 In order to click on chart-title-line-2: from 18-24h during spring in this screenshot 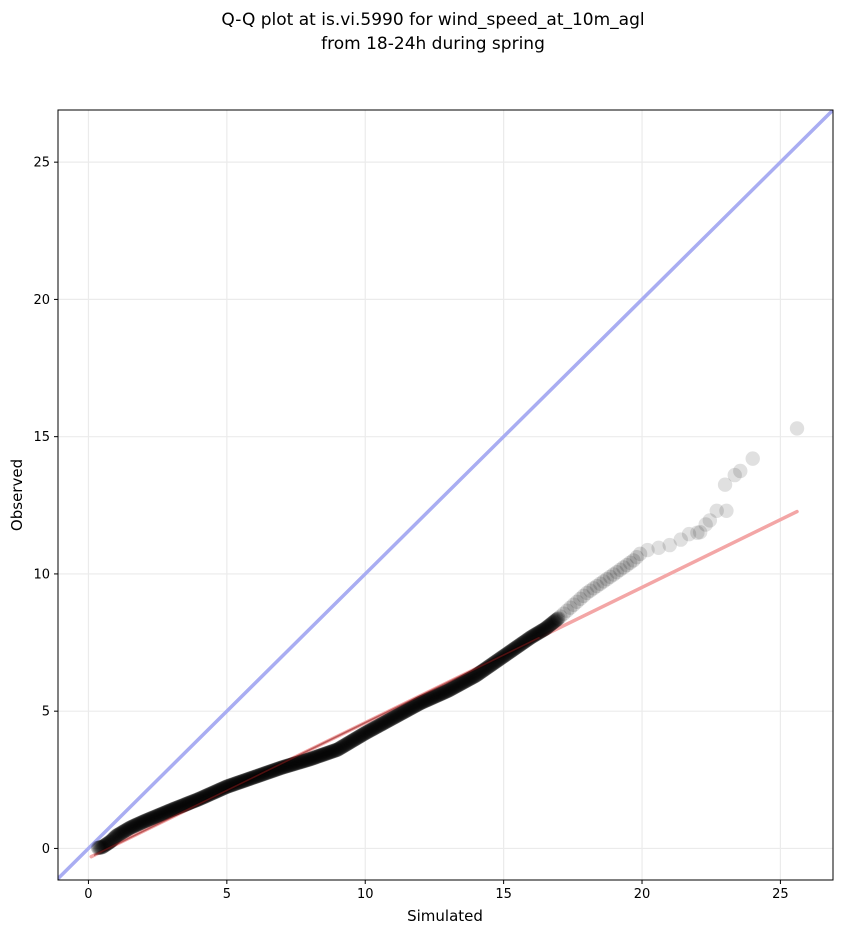, I will do `click(433, 44)`.